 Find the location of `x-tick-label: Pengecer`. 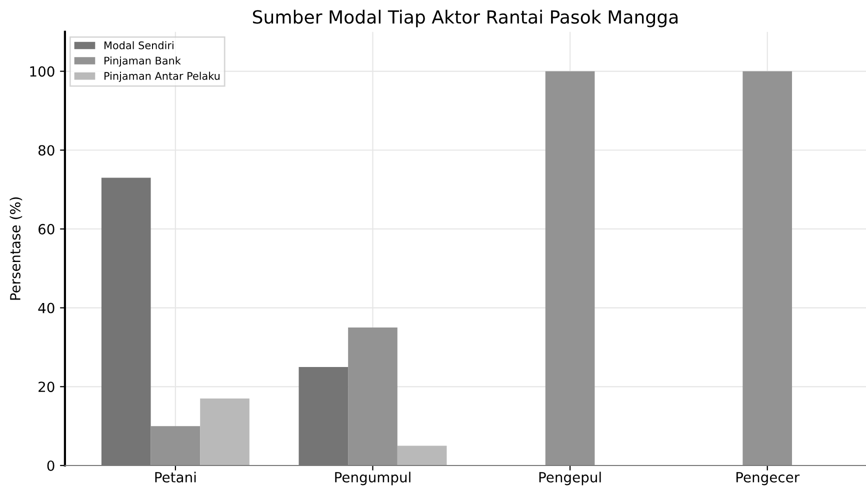

x-tick-label: Pengecer is located at coordinates (768, 479).